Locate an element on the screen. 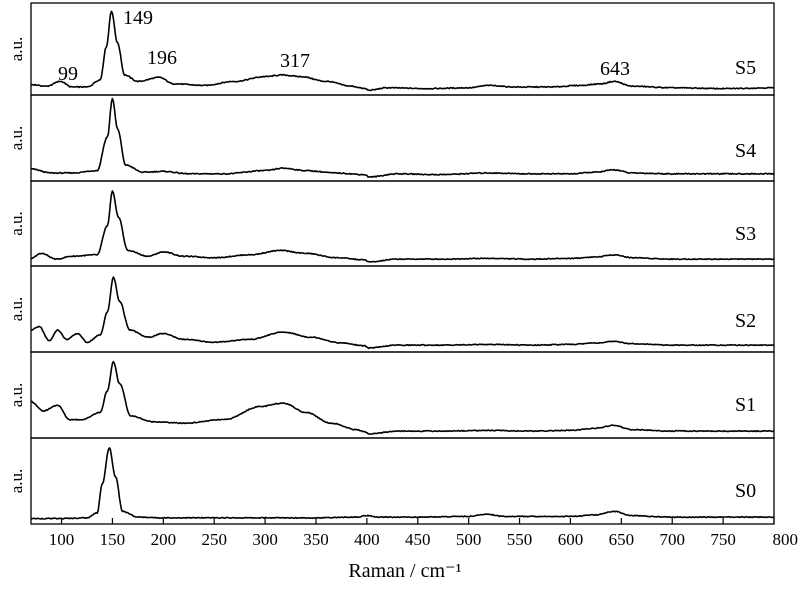 The height and width of the screenshot is (589, 800). series-line-s3 is located at coordinates (402, 226).